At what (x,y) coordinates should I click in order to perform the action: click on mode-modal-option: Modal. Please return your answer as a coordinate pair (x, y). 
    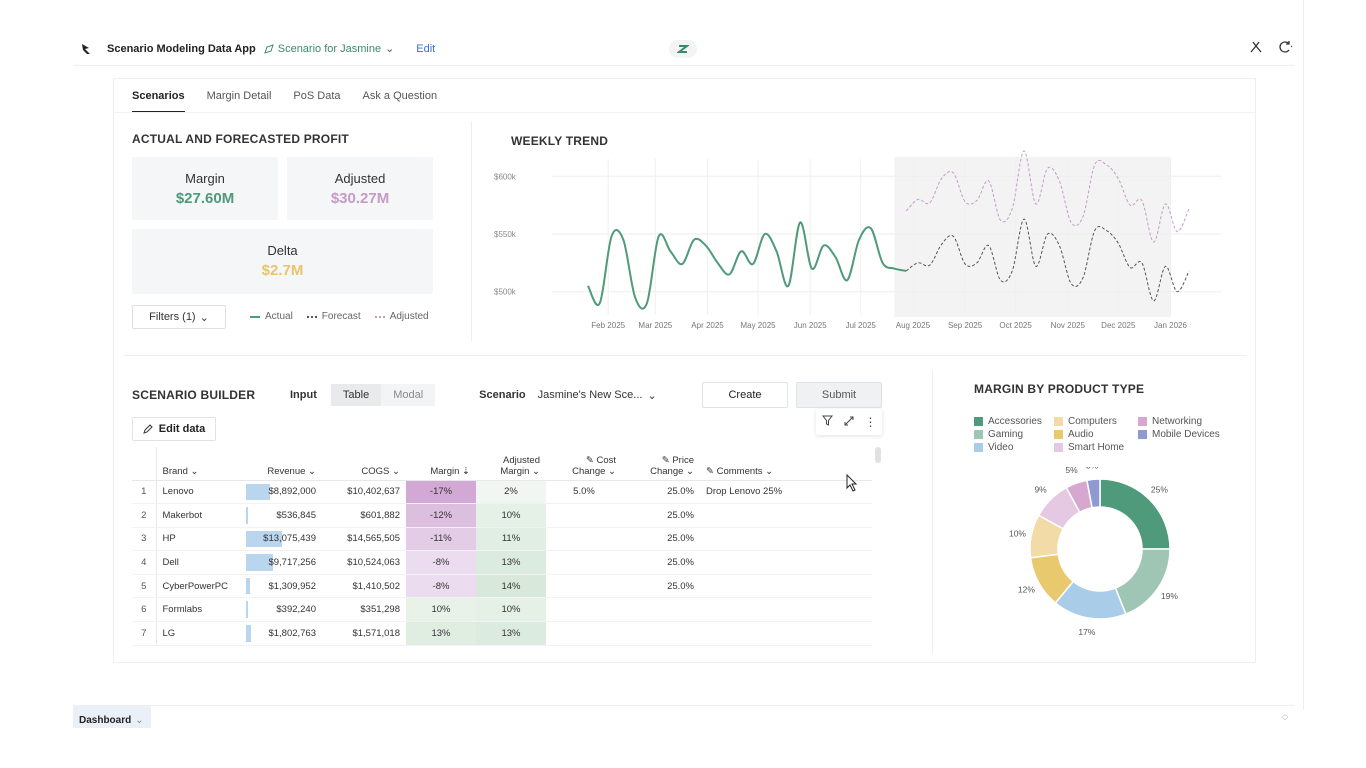
    Looking at the image, I should click on (408, 395).